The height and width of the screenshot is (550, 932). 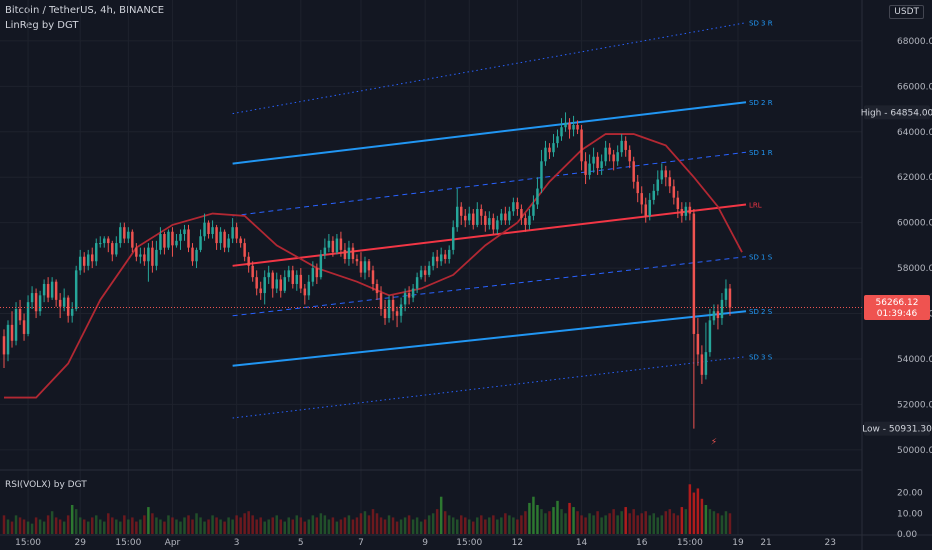 I want to click on x-tick-label: 5, so click(x=301, y=543).